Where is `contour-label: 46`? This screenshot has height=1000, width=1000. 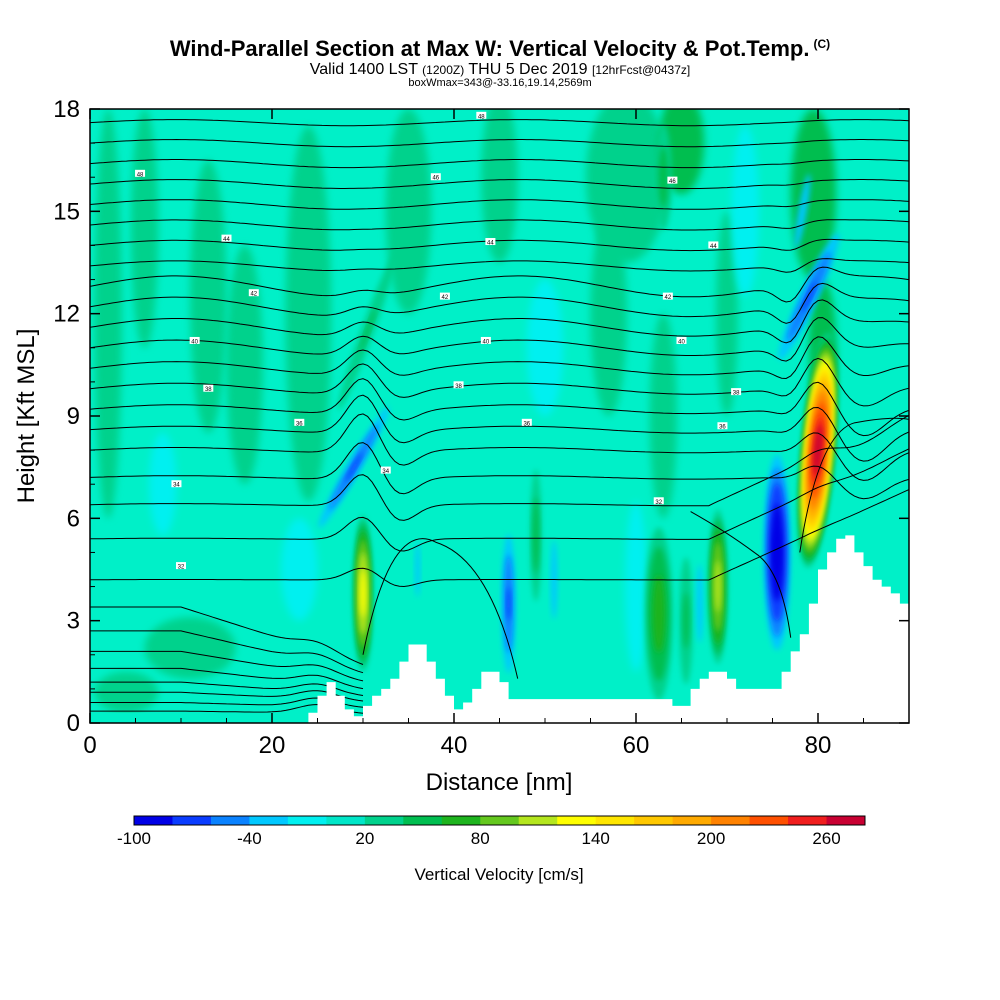 contour-label: 46 is located at coordinates (672, 180).